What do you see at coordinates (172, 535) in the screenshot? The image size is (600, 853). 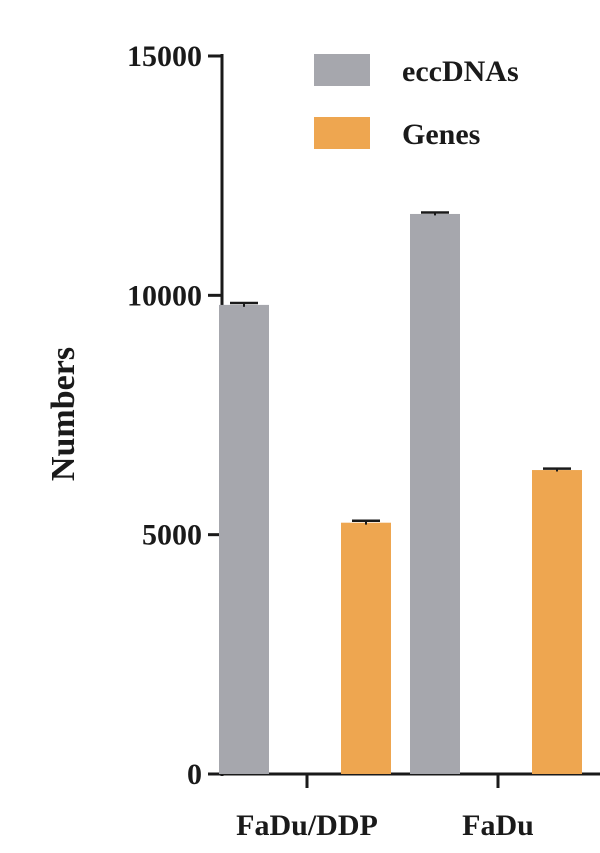 I see `y-tick-label: 5000` at bounding box center [172, 535].